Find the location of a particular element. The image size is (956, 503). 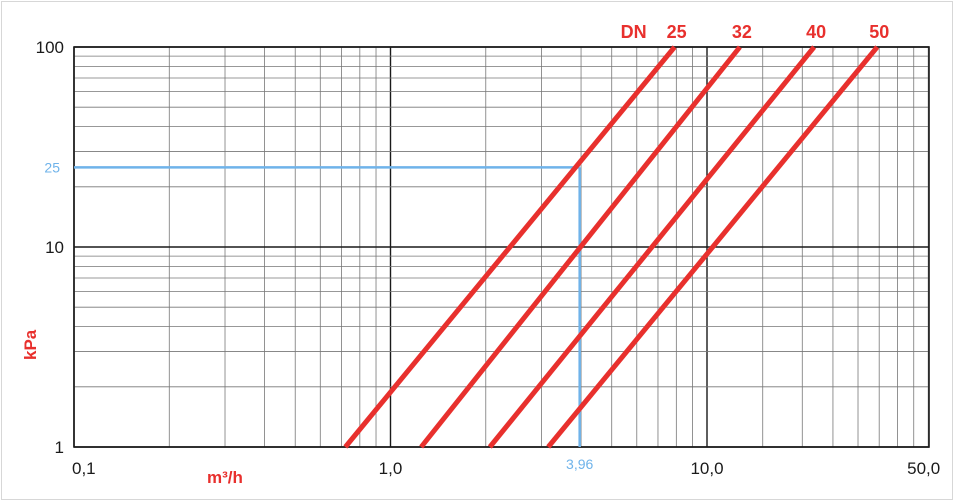

x-tick-label: 50,0 is located at coordinates (923, 468).